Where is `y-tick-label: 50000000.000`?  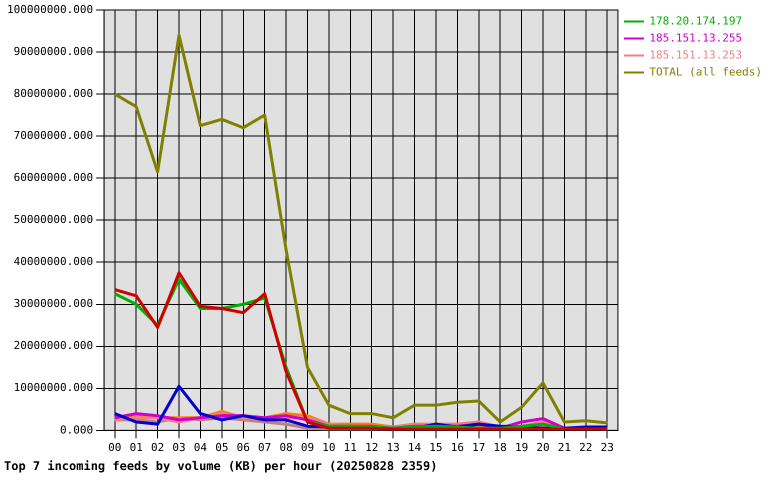 y-tick-label: 50000000.000 is located at coordinates (54, 219).